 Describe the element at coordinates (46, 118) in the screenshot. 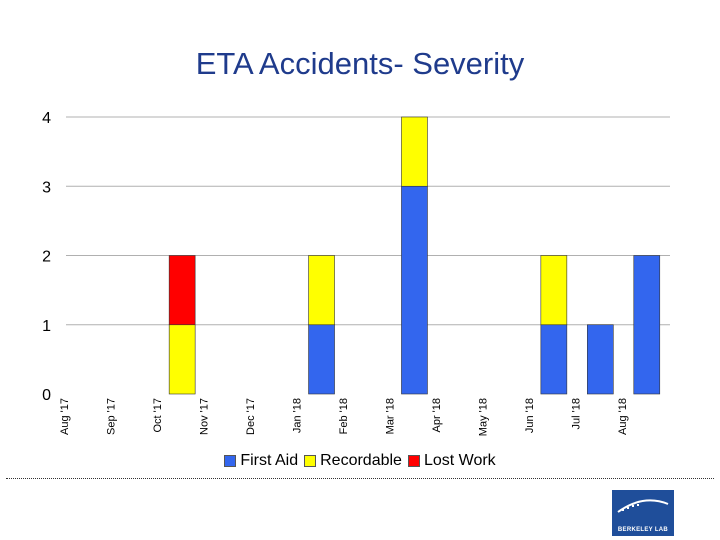

I see `y-tick-label: 4` at that location.